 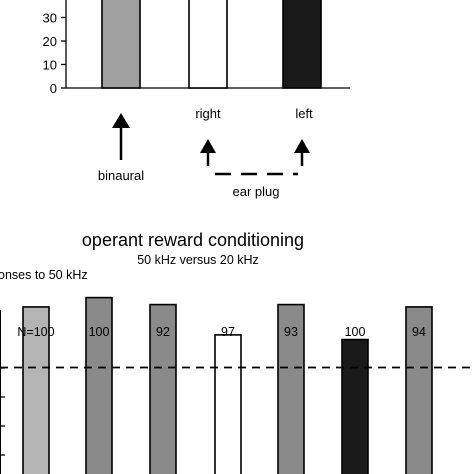 I want to click on sample-size-label: 94, so click(x=419, y=332).